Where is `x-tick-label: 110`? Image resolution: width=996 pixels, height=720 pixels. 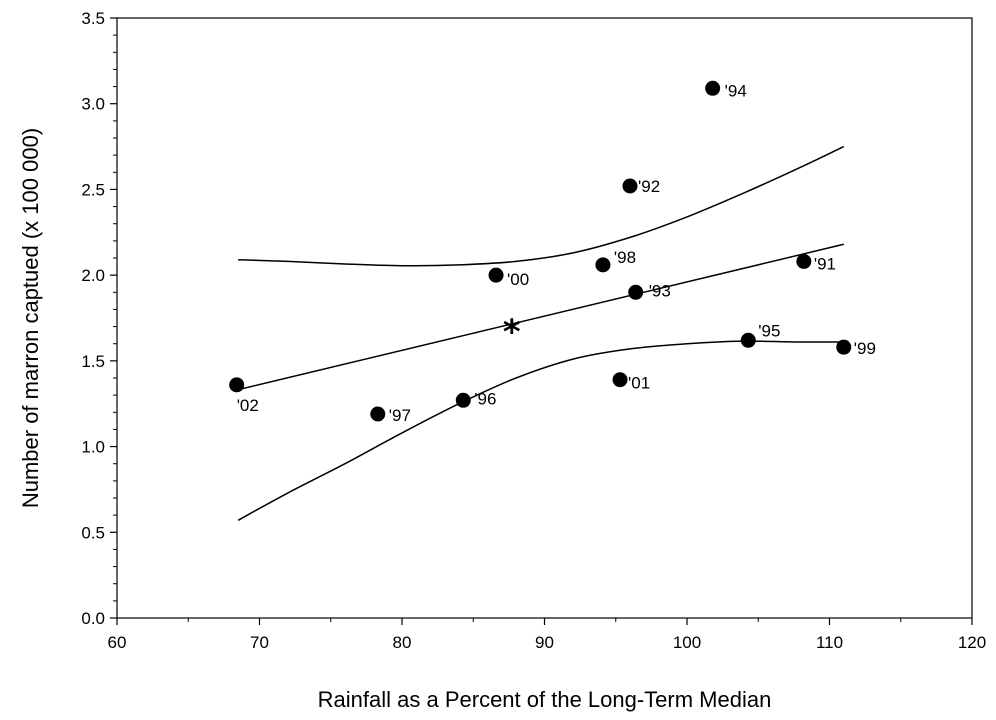
x-tick-label: 110 is located at coordinates (829, 642).